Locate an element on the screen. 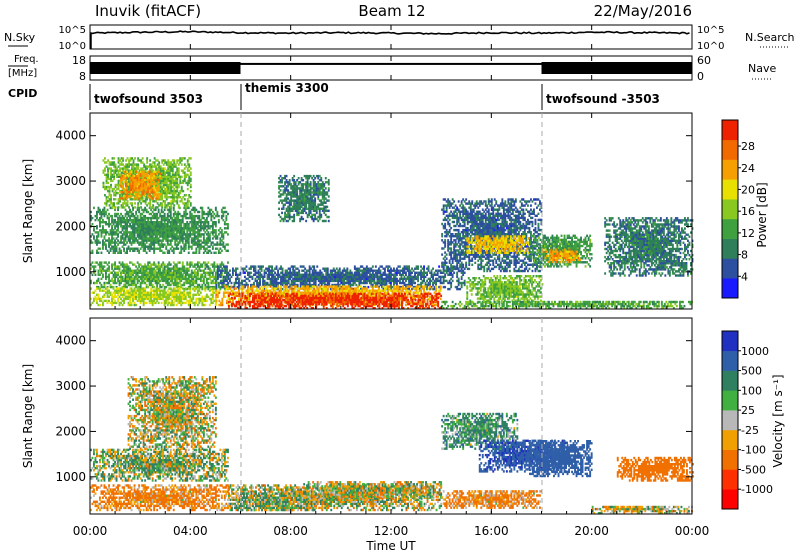  velocity-colorbar-label: Velocity [m s⁻¹] is located at coordinates (778, 420).